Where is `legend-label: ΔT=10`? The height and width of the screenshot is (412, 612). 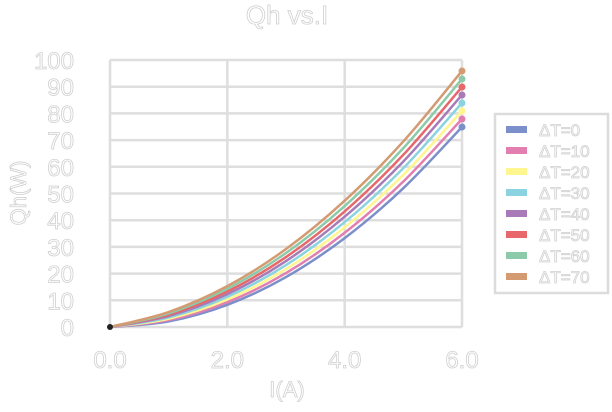
legend-label: ΔT=10 is located at coordinates (564, 151).